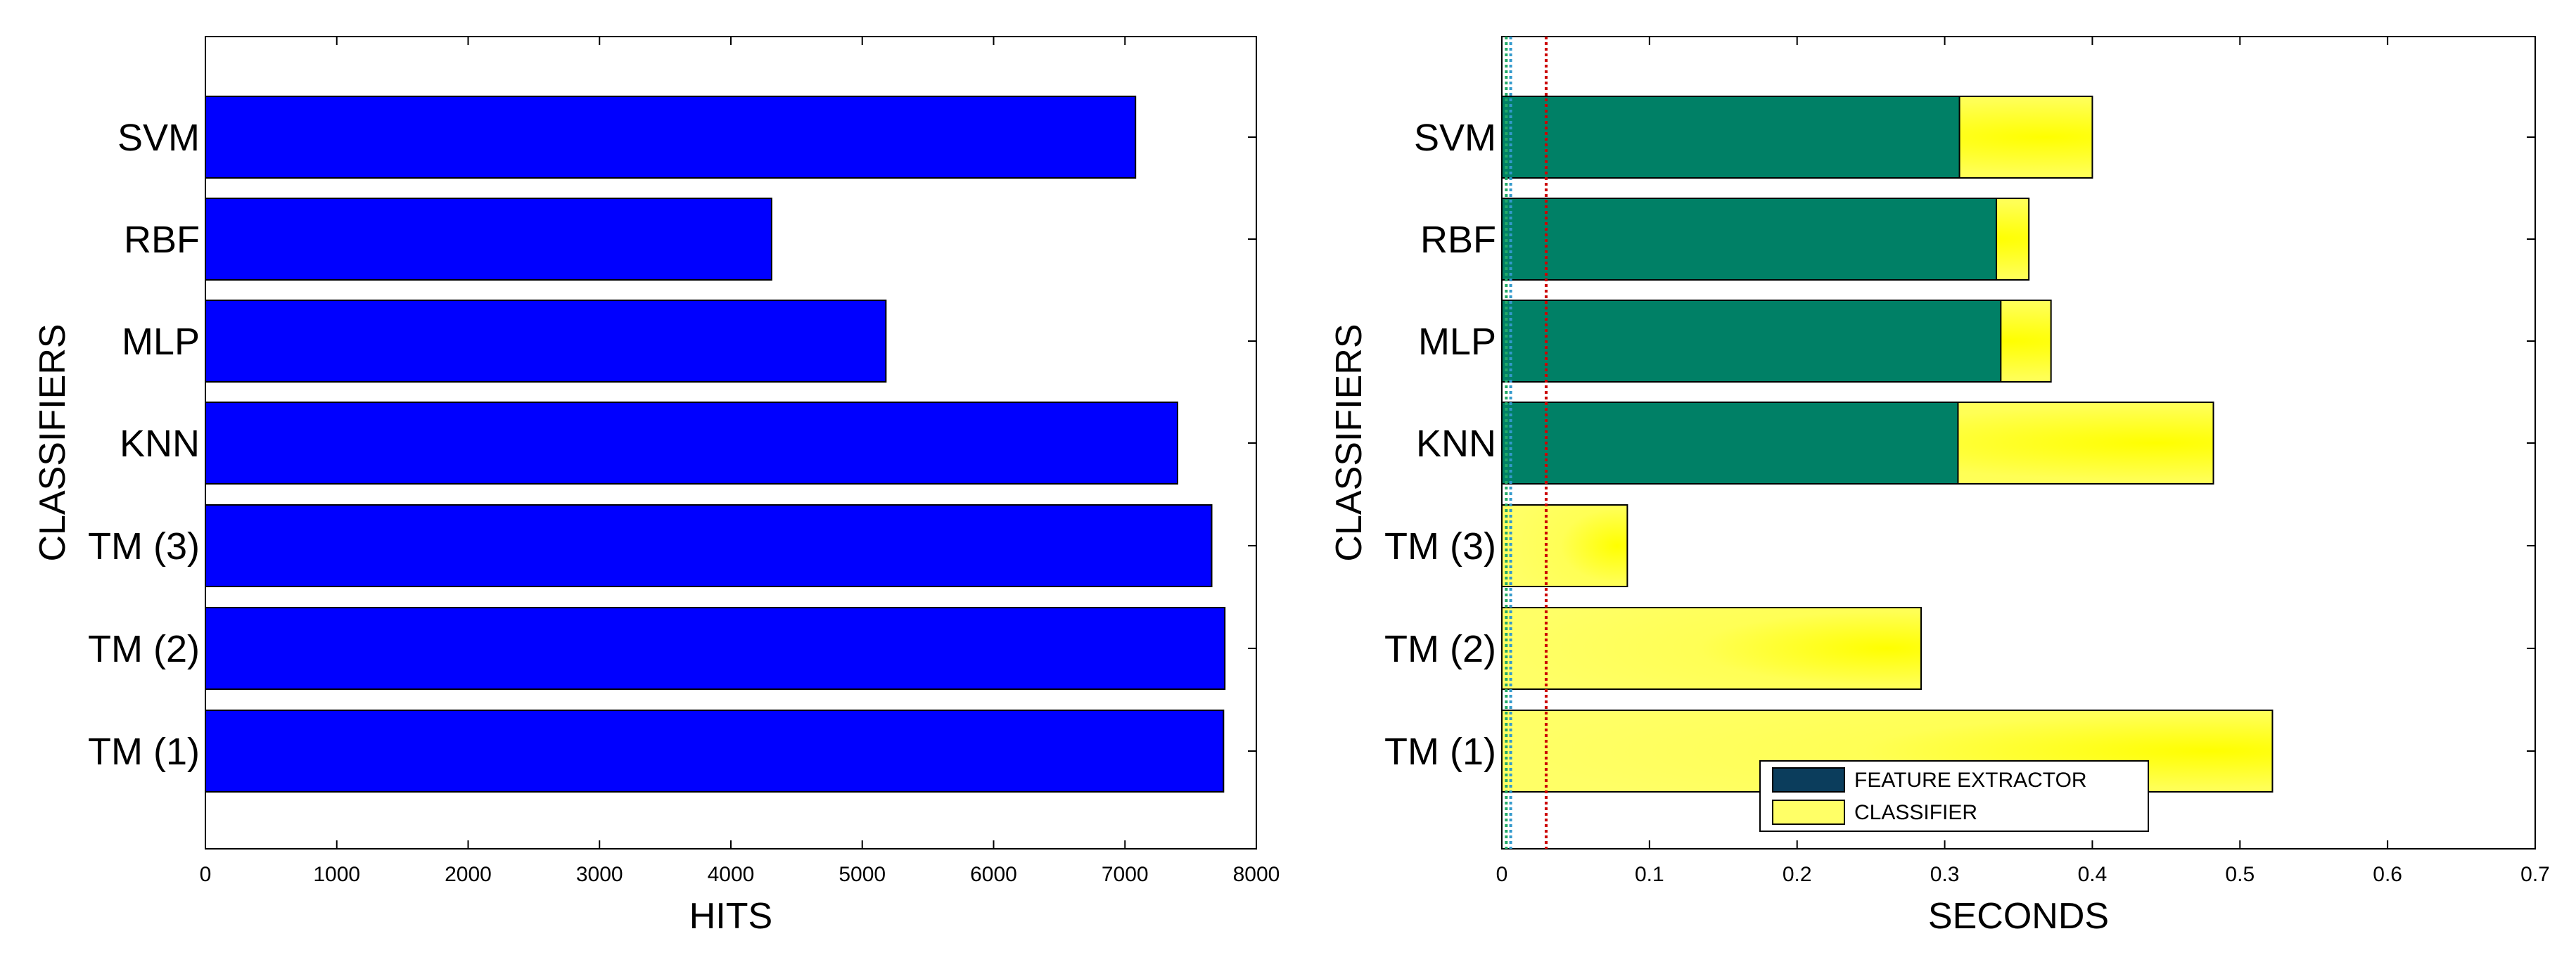 The height and width of the screenshot is (955, 2576). I want to click on seconds-x-tick-label: 0.6, so click(2387, 874).